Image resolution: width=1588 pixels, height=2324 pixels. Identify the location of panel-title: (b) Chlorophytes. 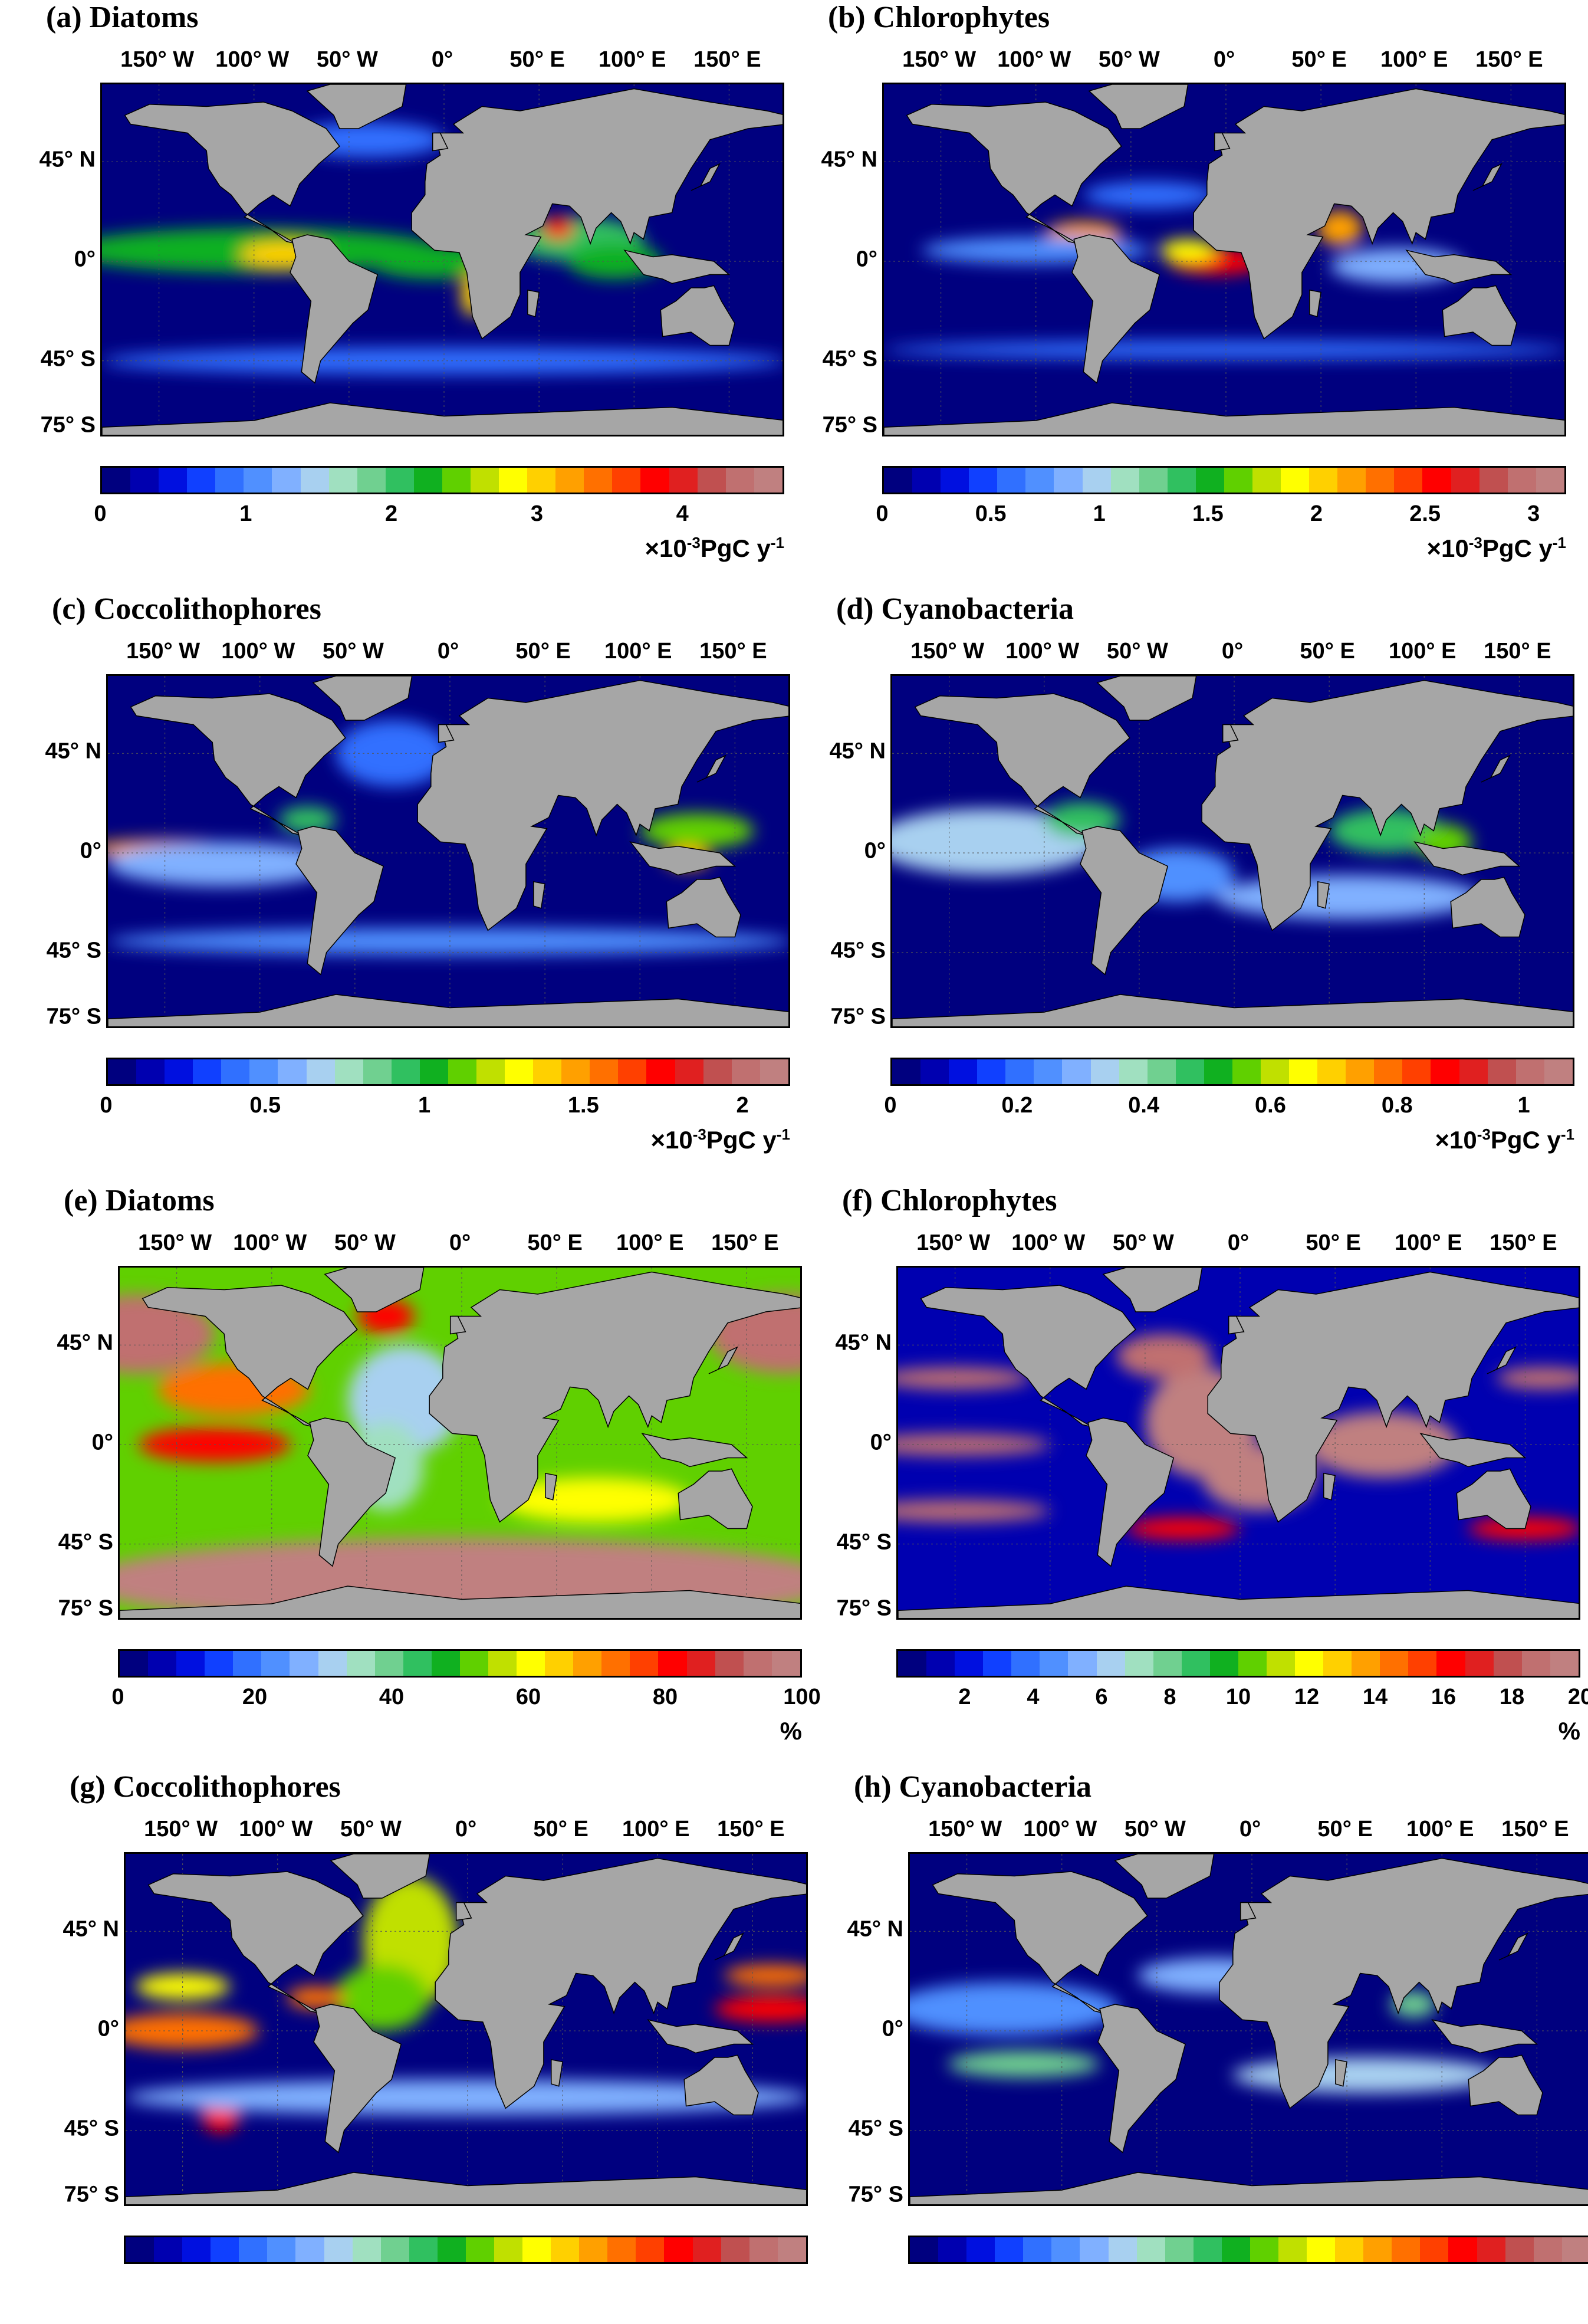
(939, 17).